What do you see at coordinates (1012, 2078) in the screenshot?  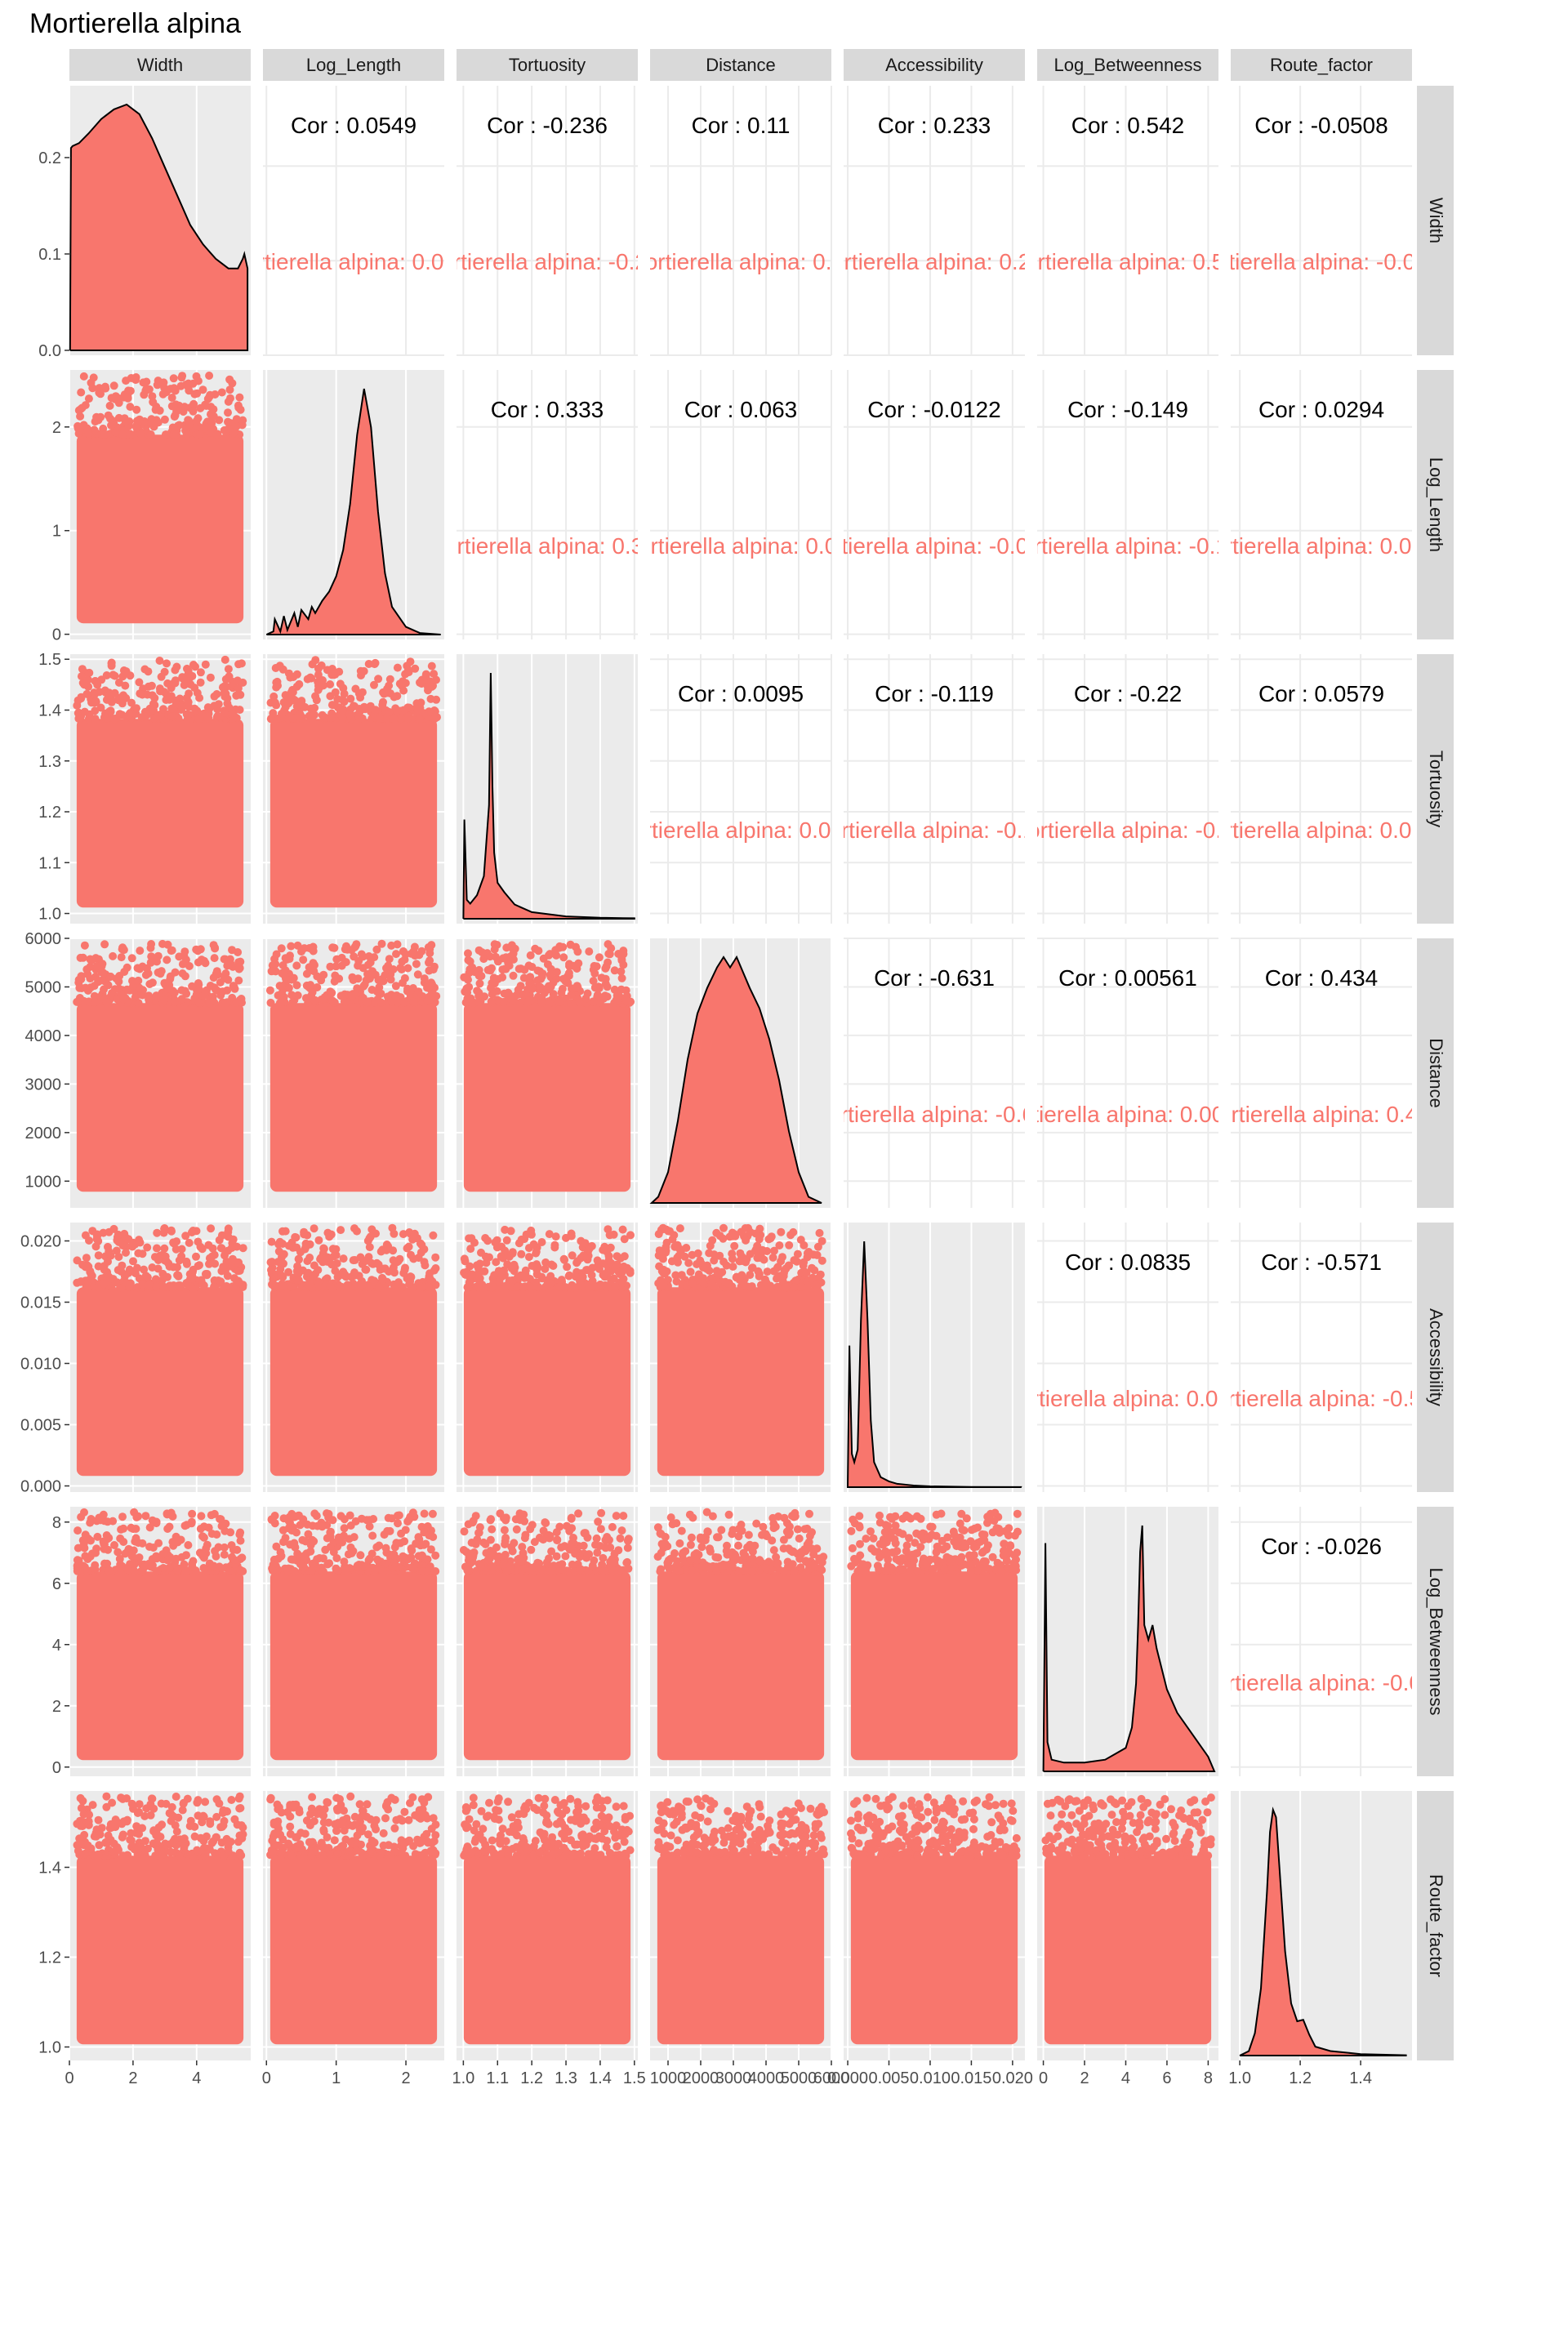 I see `x-tick-label: 0.020` at bounding box center [1012, 2078].